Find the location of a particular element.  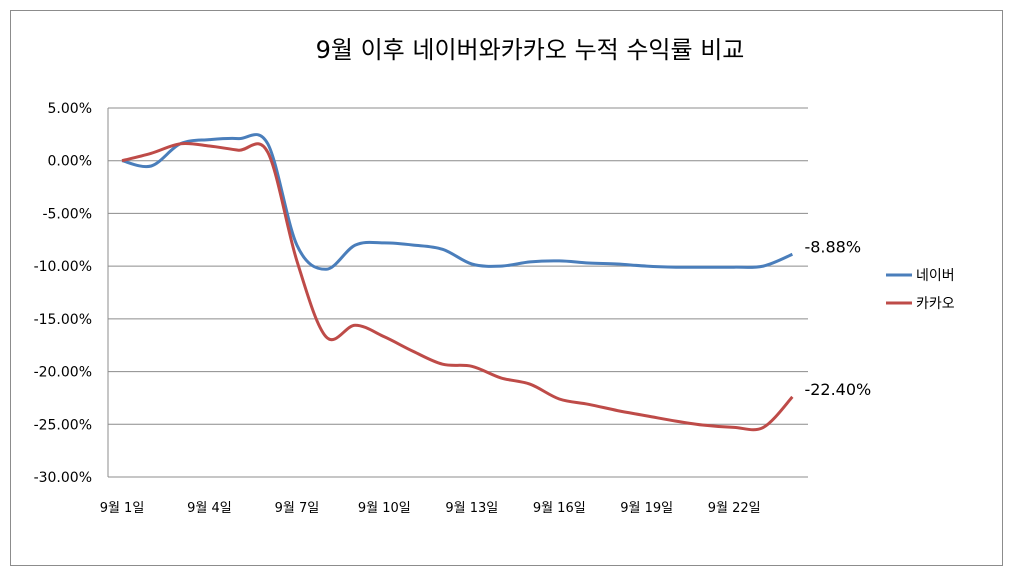

y-tick-label: 5.00% is located at coordinates (70, 109).